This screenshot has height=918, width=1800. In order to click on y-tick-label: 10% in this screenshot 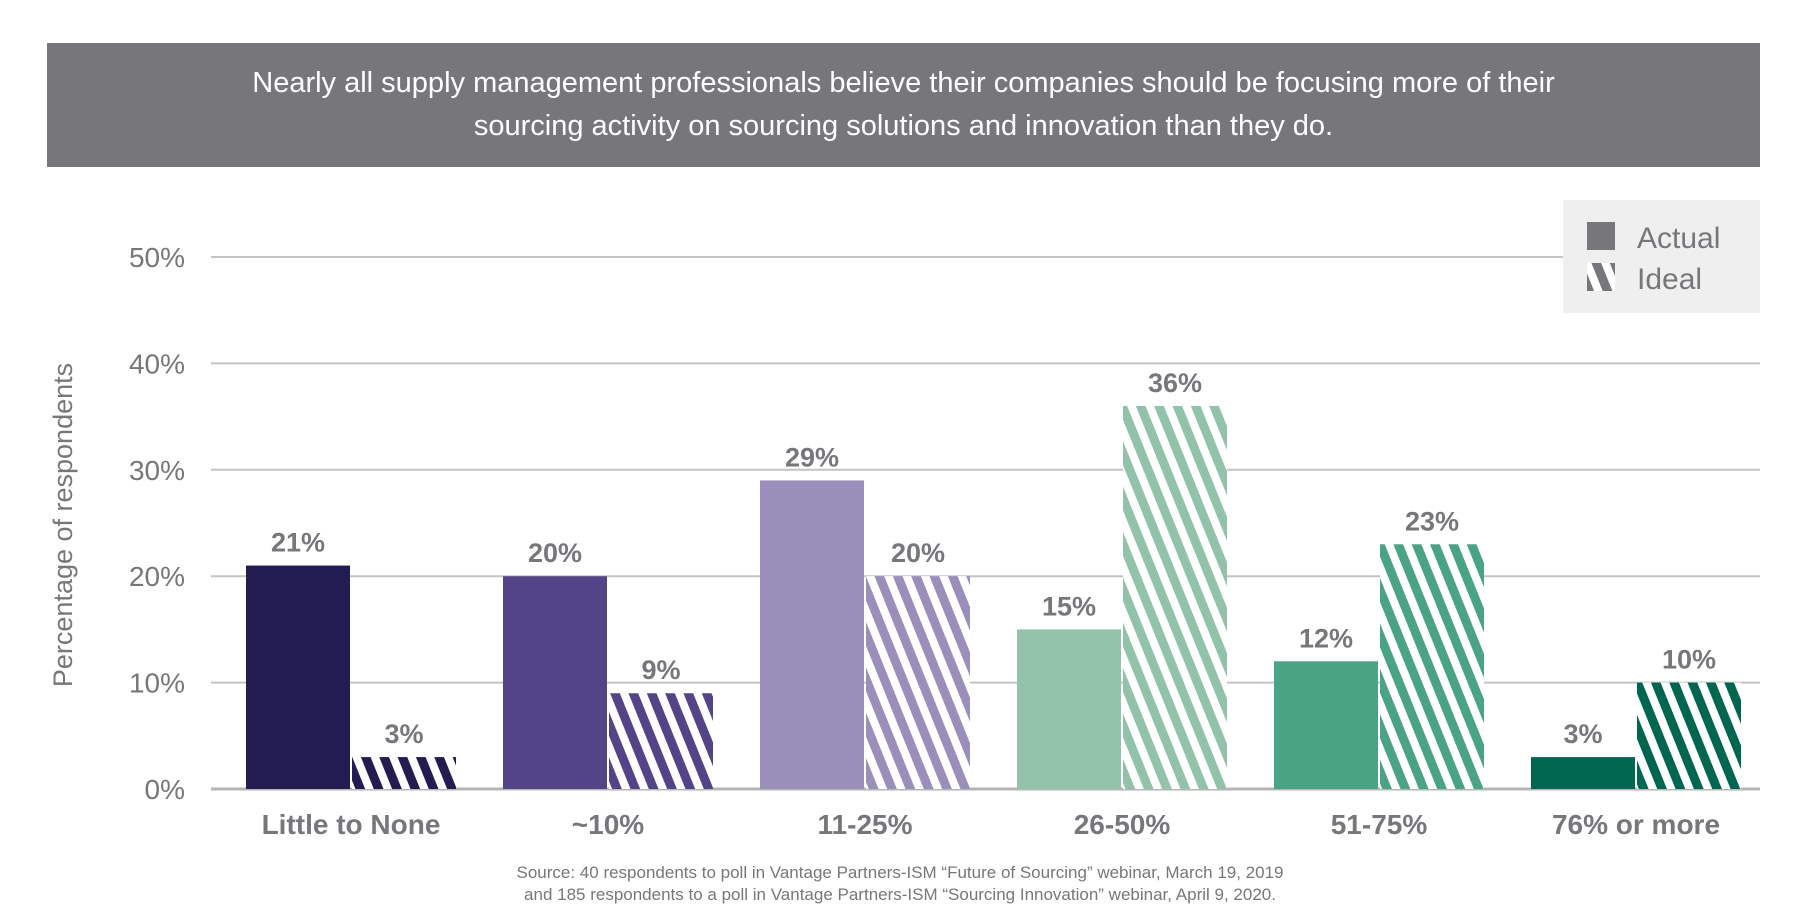, I will do `click(157, 683)`.